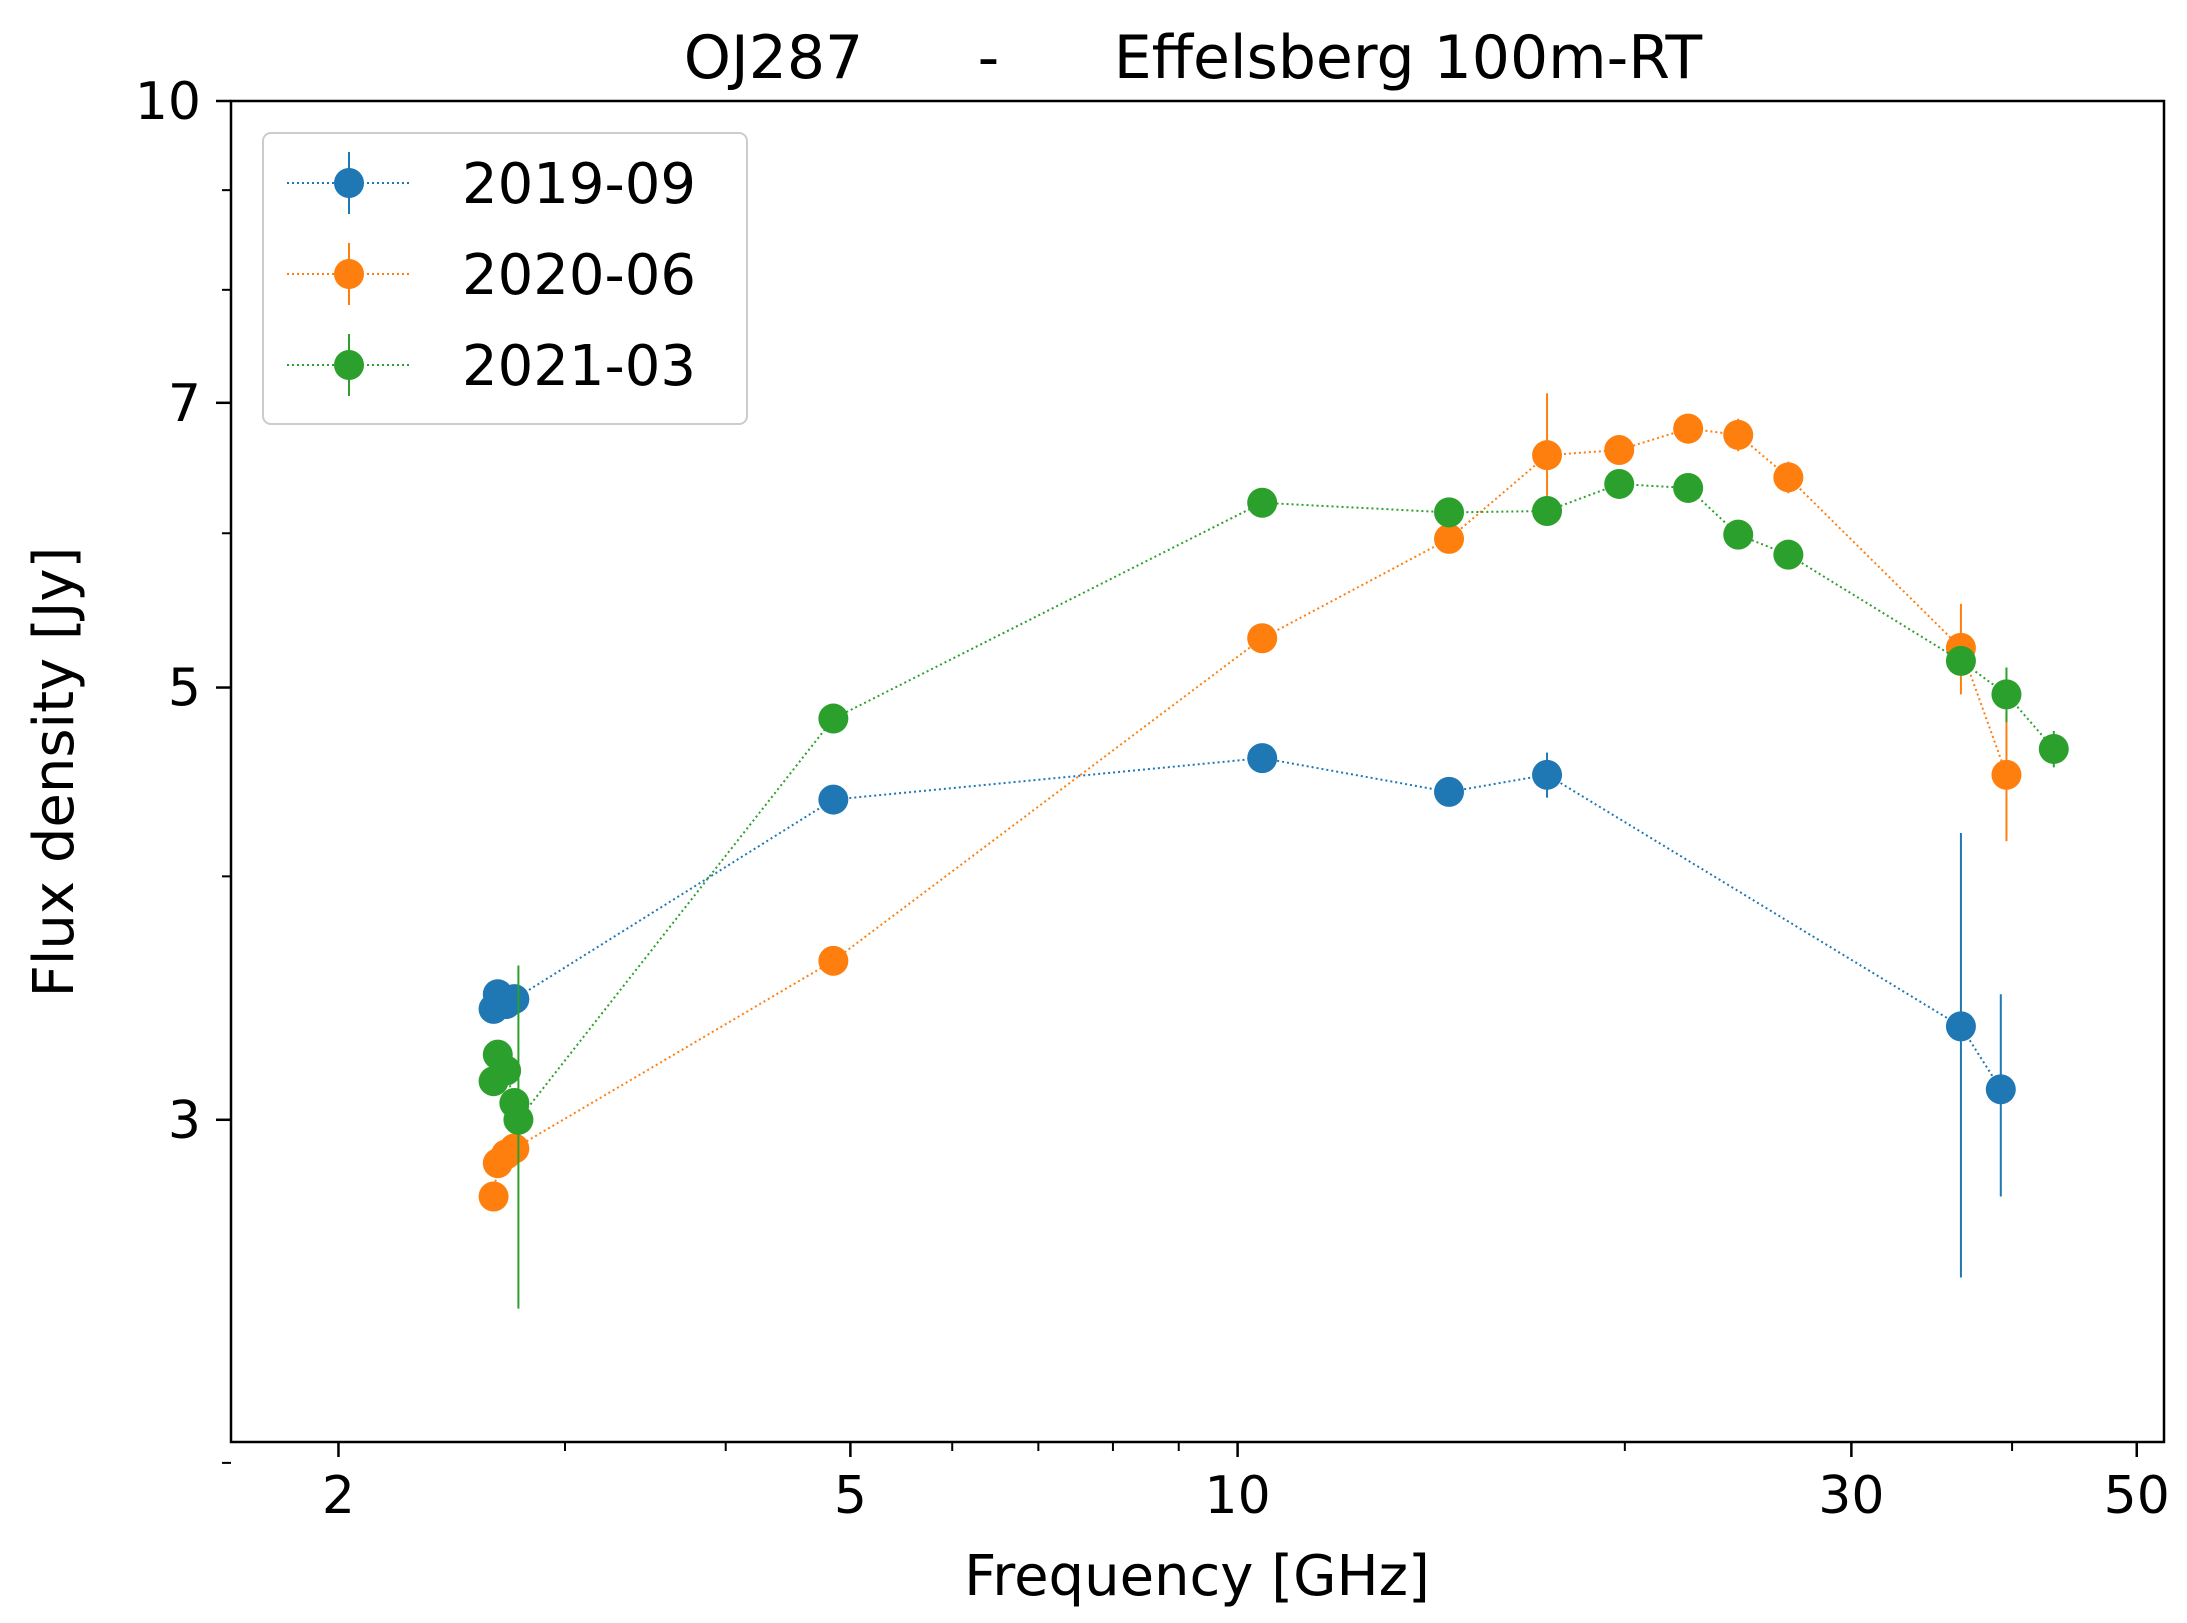 Image resolution: width=2187 pixels, height=1623 pixels. Describe the element at coordinates (338, 1496) in the screenshot. I see `x-tick-label: 2` at that location.